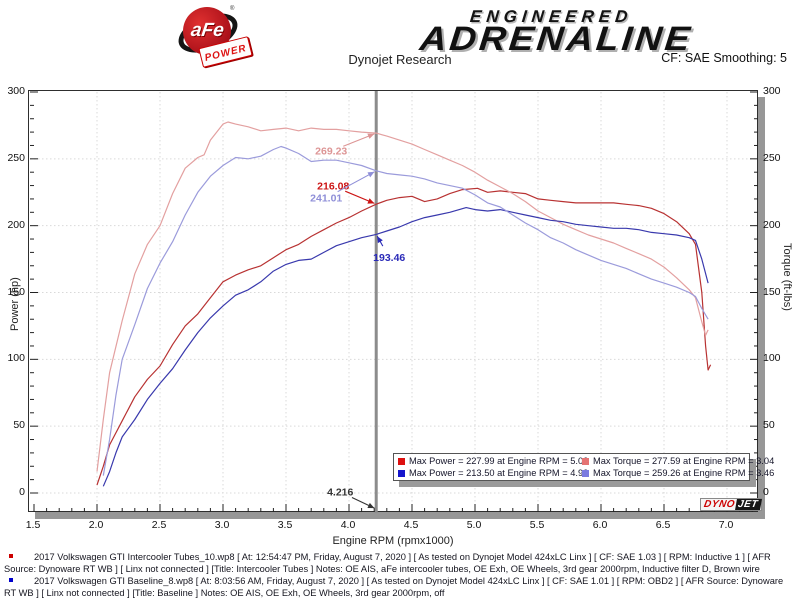 Image resolution: width=800 pixels, height=600 pixels. Describe the element at coordinates (493, 461) in the screenshot. I see `legend-entry: Max Power = 227.99 at Engine RPM = 5.02` at that location.